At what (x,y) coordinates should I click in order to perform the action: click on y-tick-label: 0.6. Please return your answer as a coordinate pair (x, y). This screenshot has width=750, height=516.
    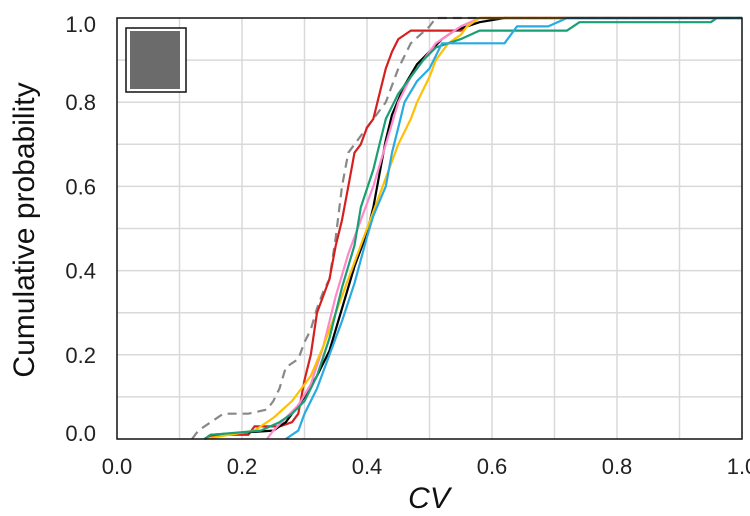
    Looking at the image, I should click on (80, 186).